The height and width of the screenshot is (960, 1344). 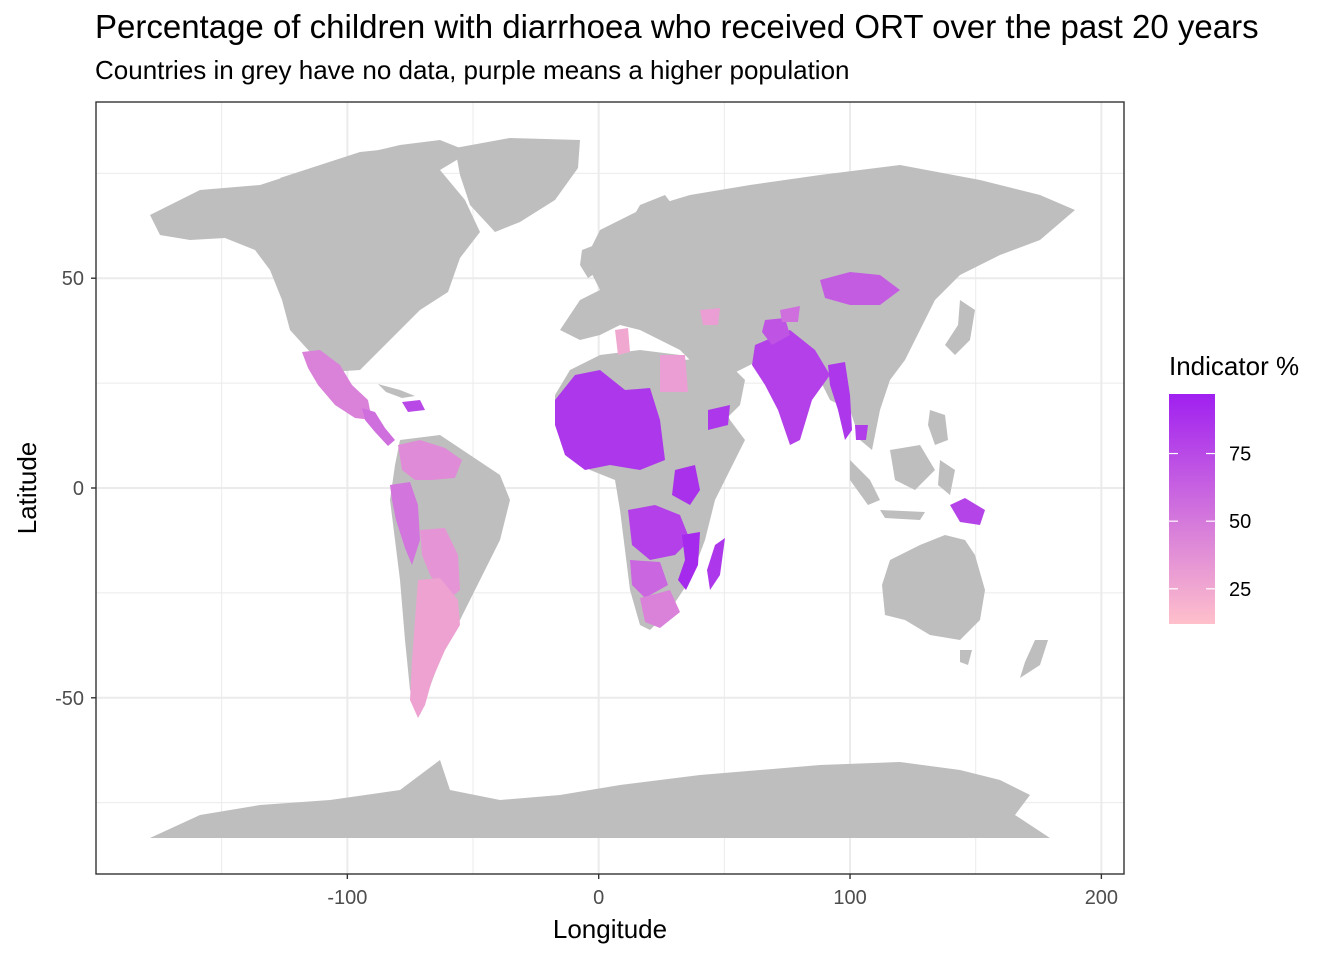 I want to click on greenland-land, so click(x=517, y=185).